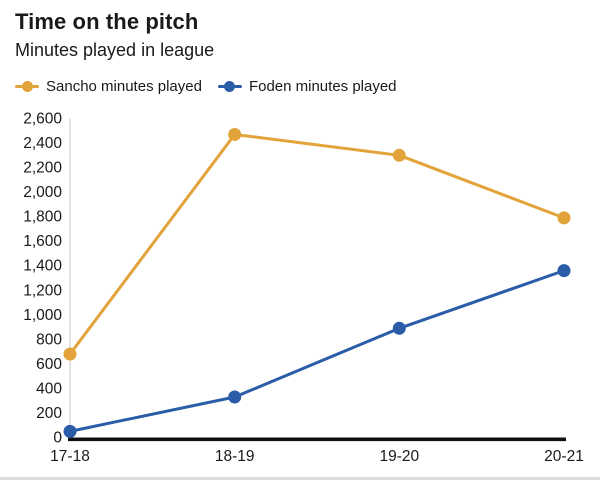 Image resolution: width=600 pixels, height=485 pixels. Describe the element at coordinates (115, 50) in the screenshot. I see `page-subtitle: Minutes played in league` at that location.